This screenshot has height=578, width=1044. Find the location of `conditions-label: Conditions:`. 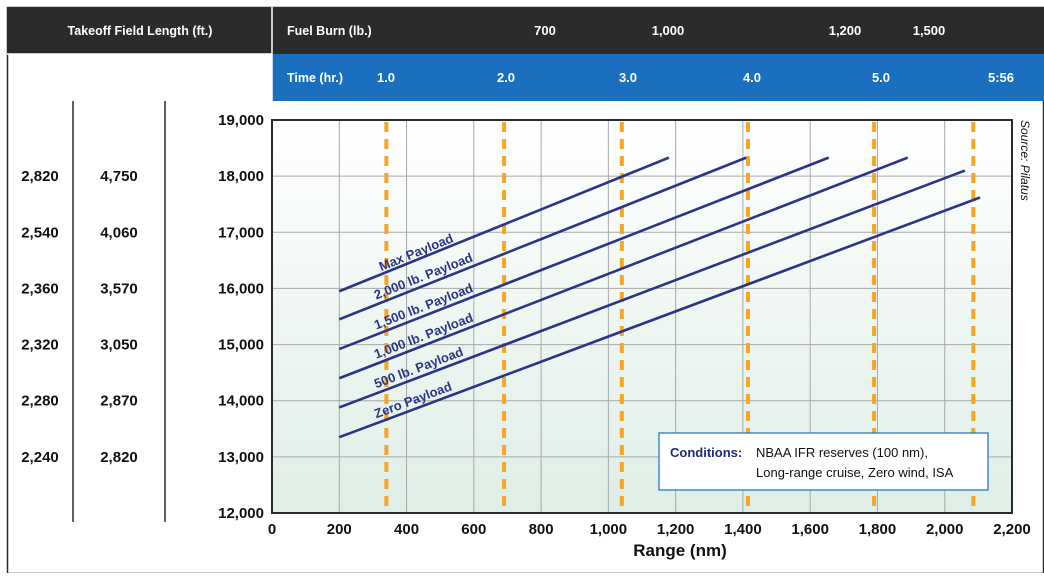

conditions-label: Conditions: is located at coordinates (706, 452).